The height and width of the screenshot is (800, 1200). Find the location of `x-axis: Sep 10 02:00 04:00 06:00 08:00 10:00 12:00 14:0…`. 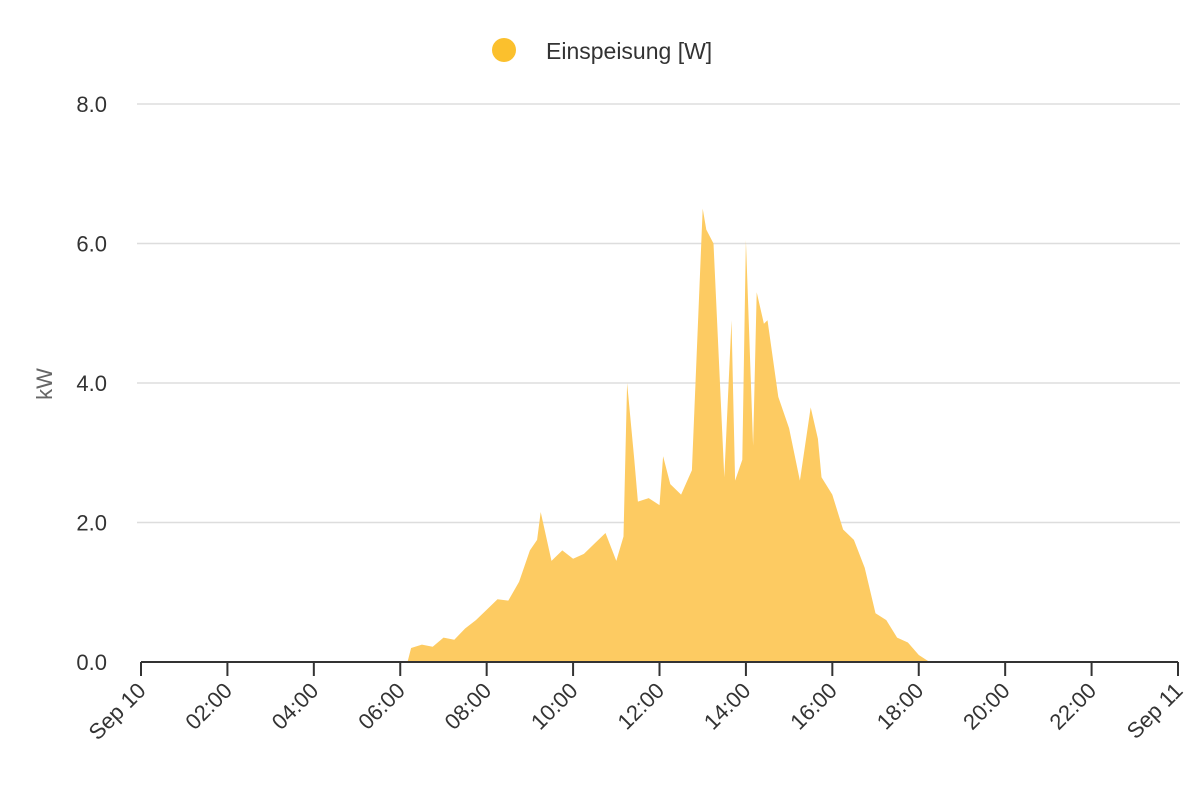

x-axis: Sep 10 02:00 04:00 06:00 08:00 10:00 12:00 14:0… is located at coordinates (636, 703).